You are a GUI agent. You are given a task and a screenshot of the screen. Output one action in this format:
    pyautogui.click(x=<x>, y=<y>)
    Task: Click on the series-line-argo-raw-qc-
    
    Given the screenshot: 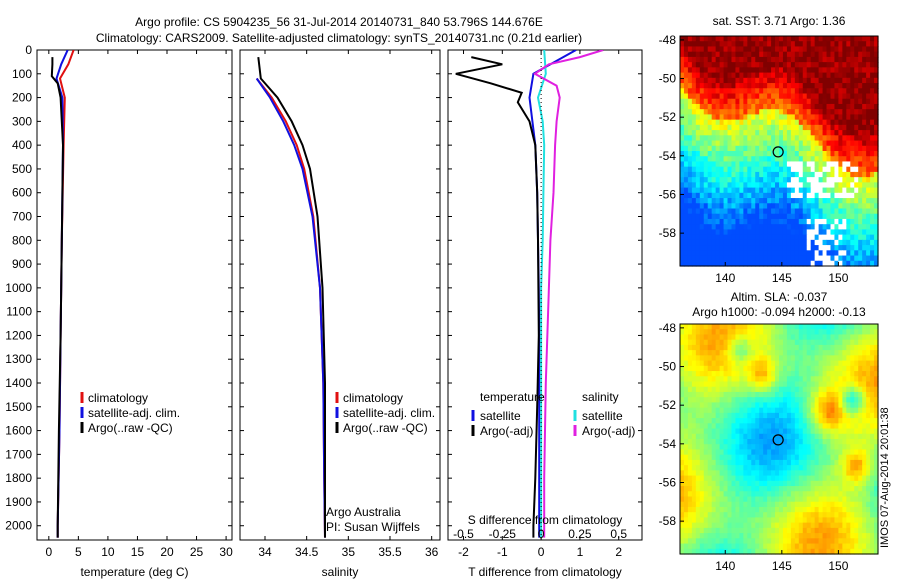 What is the action you would take?
    pyautogui.click(x=291, y=297)
    